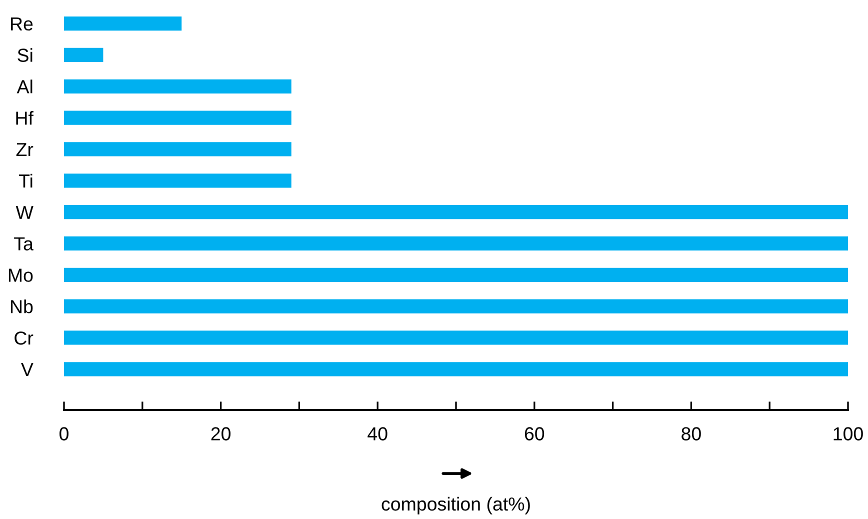 This screenshot has height=519, width=868. What do you see at coordinates (25, 181) in the screenshot?
I see `y-tick-label: Ti` at bounding box center [25, 181].